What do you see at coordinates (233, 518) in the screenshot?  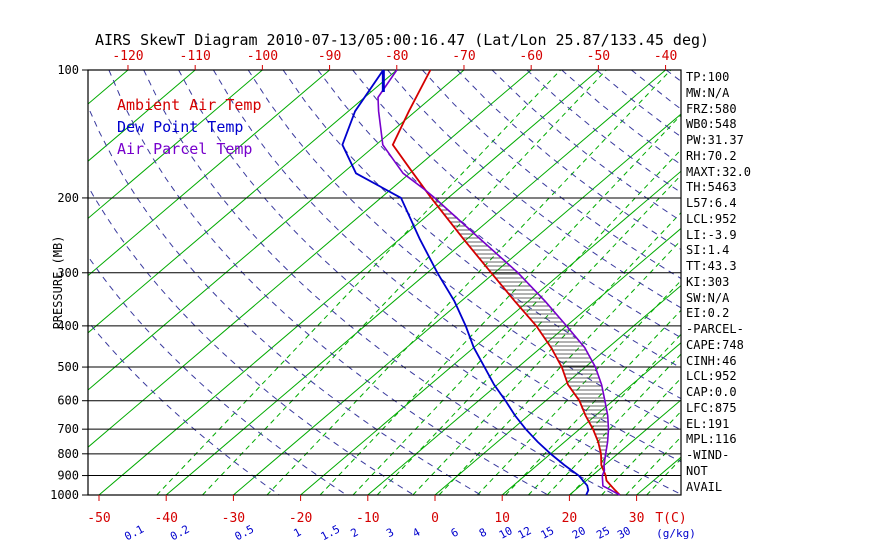 I see `bottom-temp-label: -30` at bounding box center [233, 518].